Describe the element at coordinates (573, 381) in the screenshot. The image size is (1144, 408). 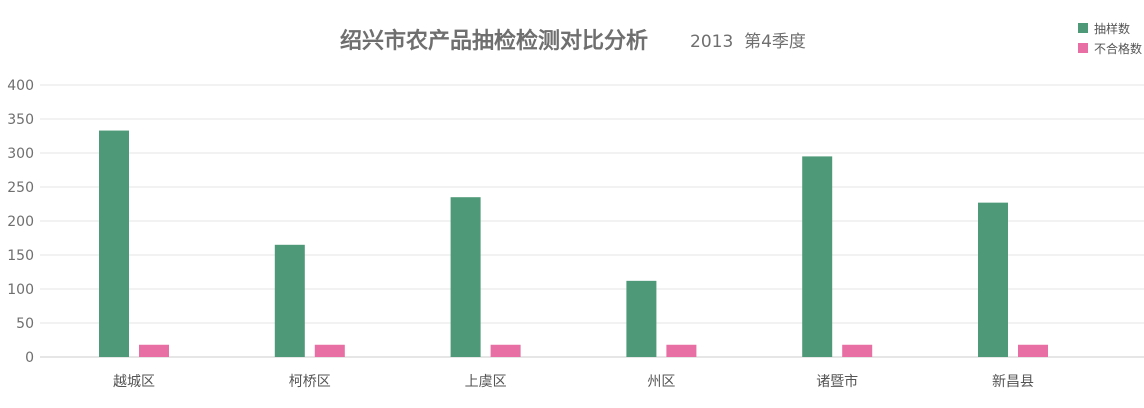
I see `x-axis-labels: 越城区 柯桥区 上虞区 州区 诸暨市 新昌县` at that location.